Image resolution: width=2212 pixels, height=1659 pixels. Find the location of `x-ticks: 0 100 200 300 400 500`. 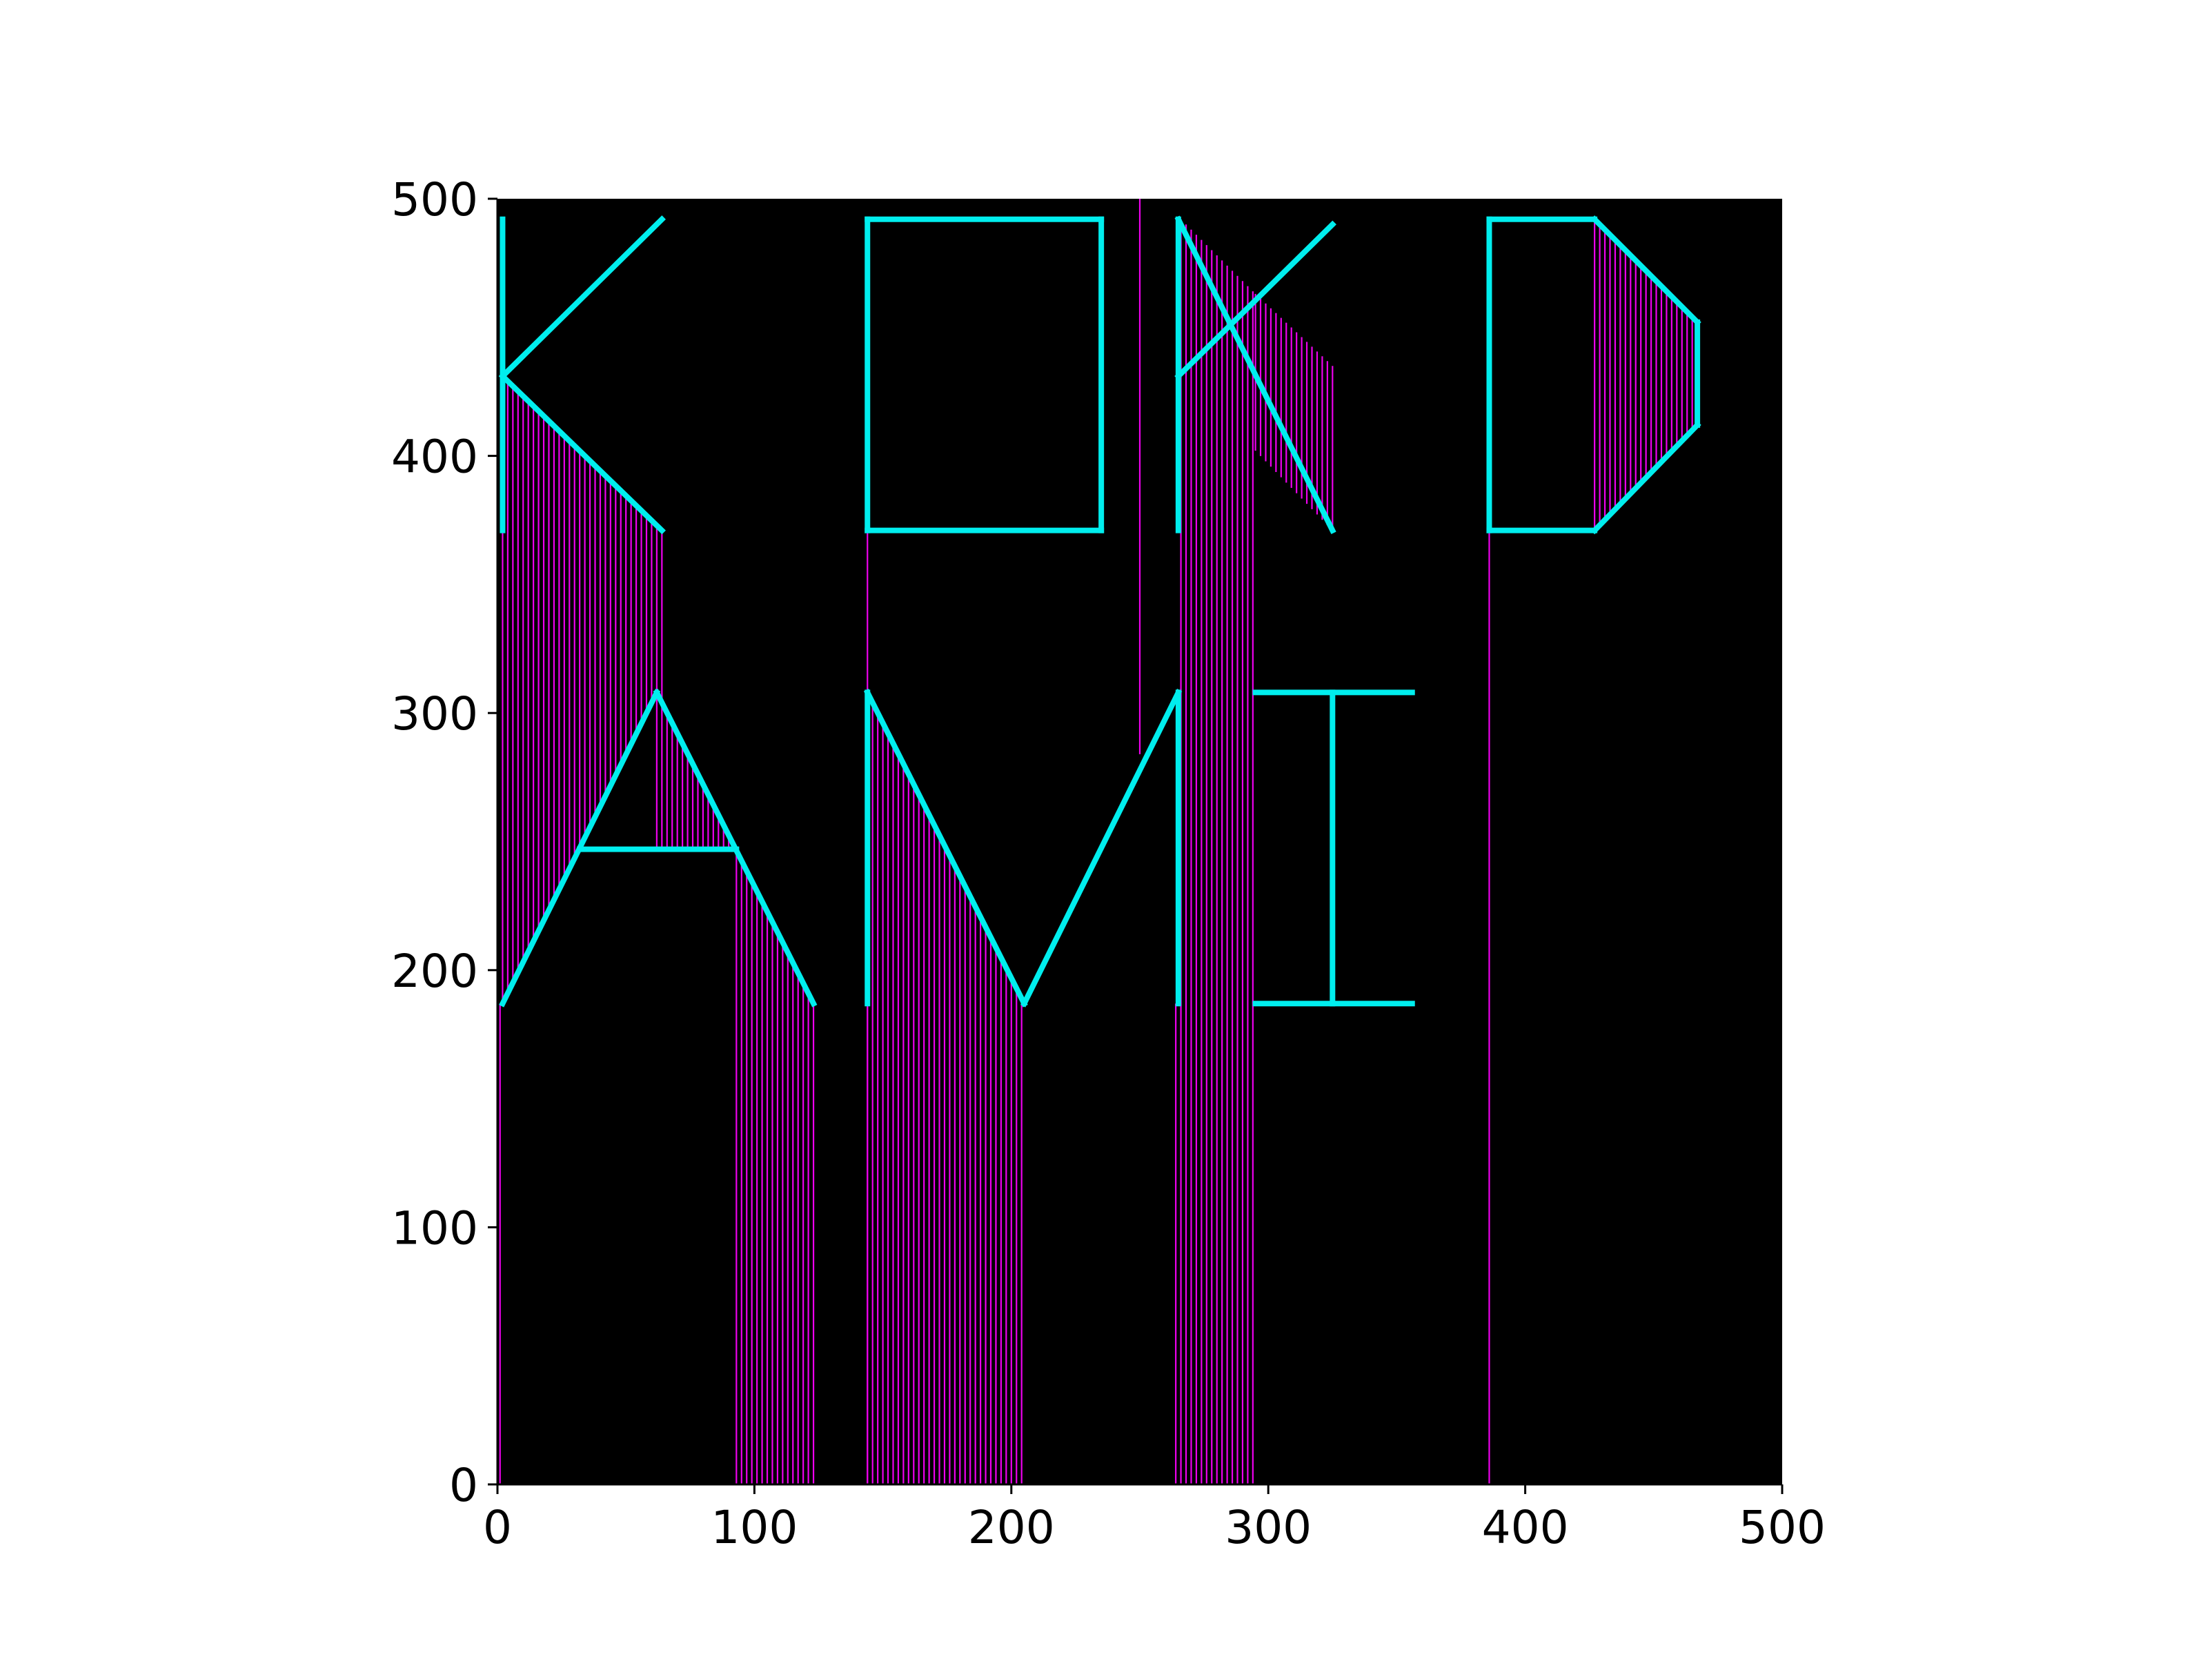

x-ticks: 0 100 200 300 400 500 is located at coordinates (1154, 1519).